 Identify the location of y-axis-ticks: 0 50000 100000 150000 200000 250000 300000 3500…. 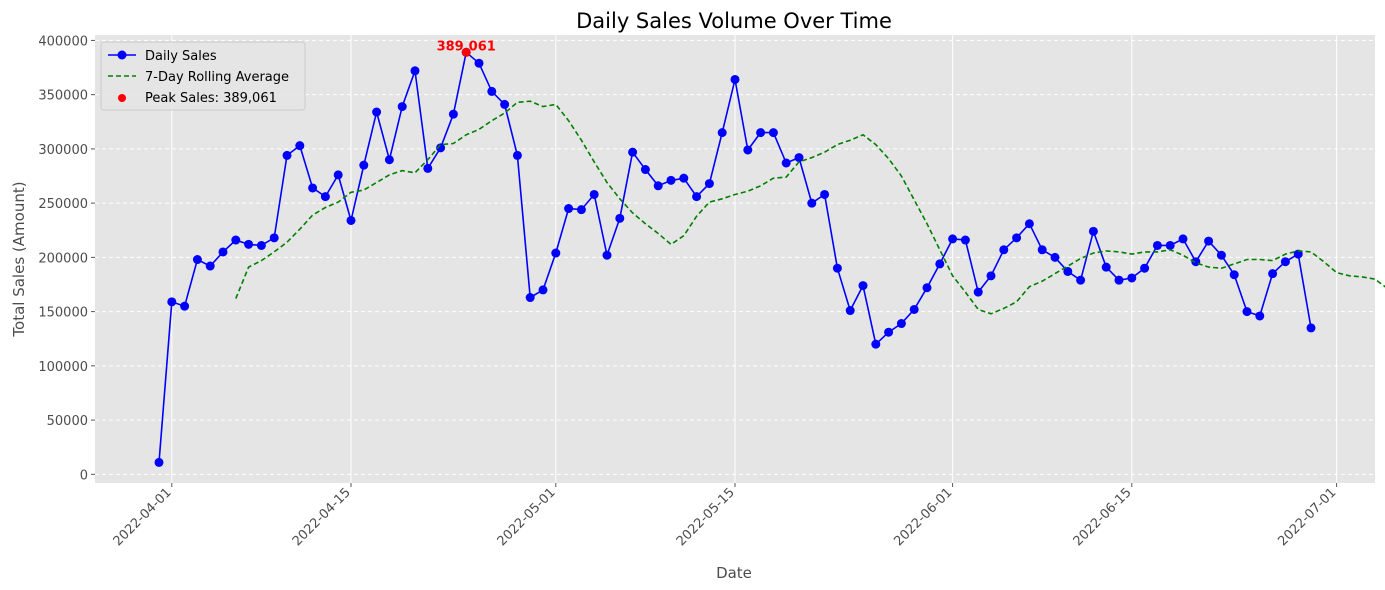
(66, 258).